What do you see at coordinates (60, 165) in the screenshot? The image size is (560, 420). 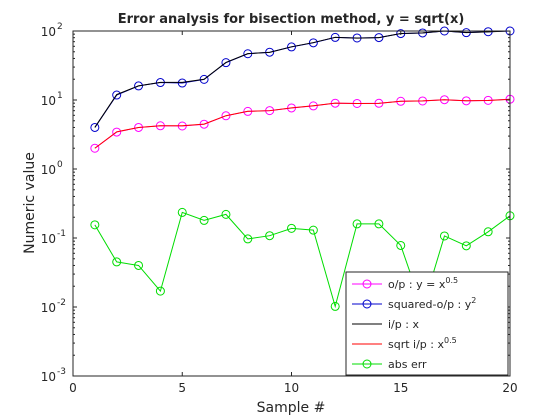 I see `y-tick-exponent: 0` at bounding box center [60, 165].